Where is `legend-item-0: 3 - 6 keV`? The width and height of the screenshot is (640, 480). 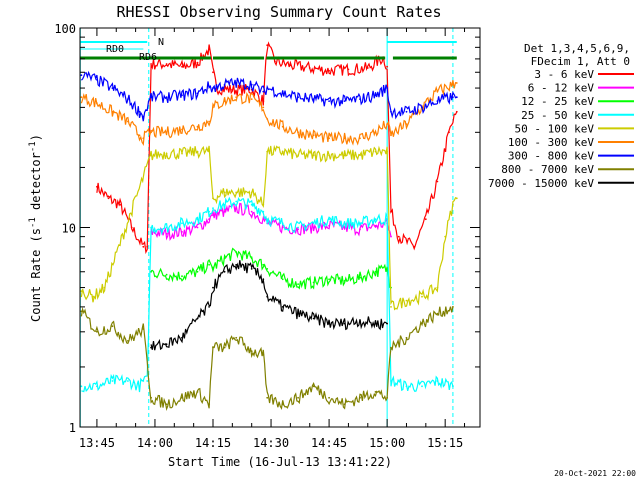
legend-item-0: 3 - 6 keV is located at coordinates (584, 74).